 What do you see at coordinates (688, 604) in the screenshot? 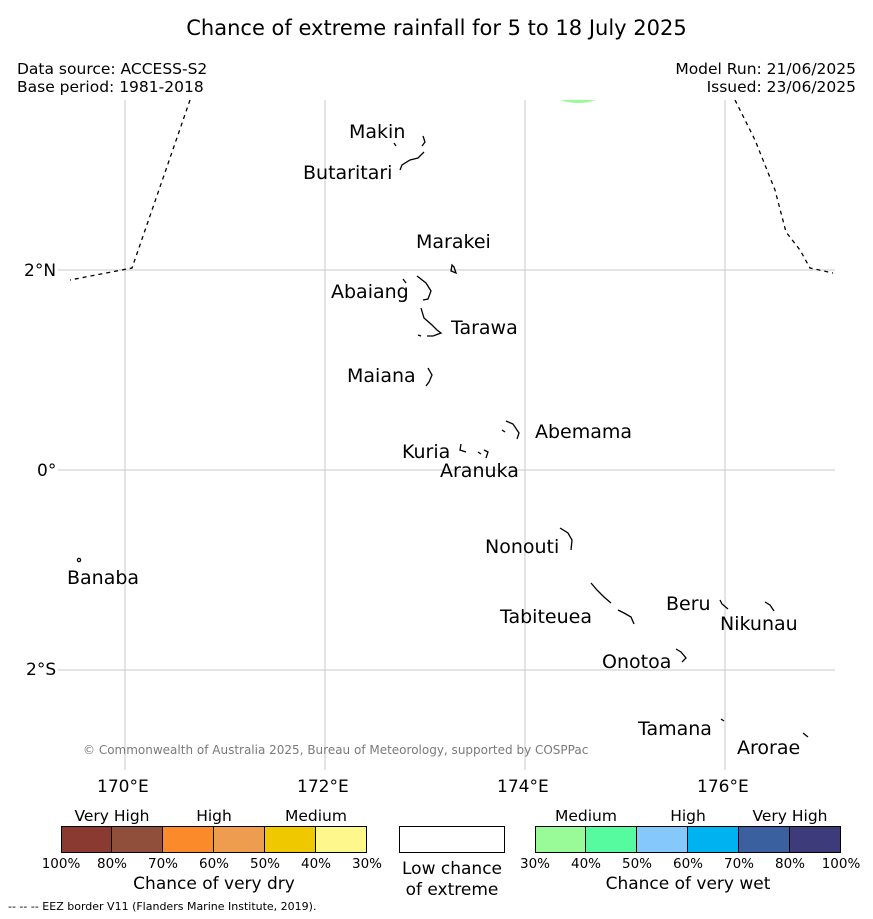
I see `label-beru: Beru` at bounding box center [688, 604].